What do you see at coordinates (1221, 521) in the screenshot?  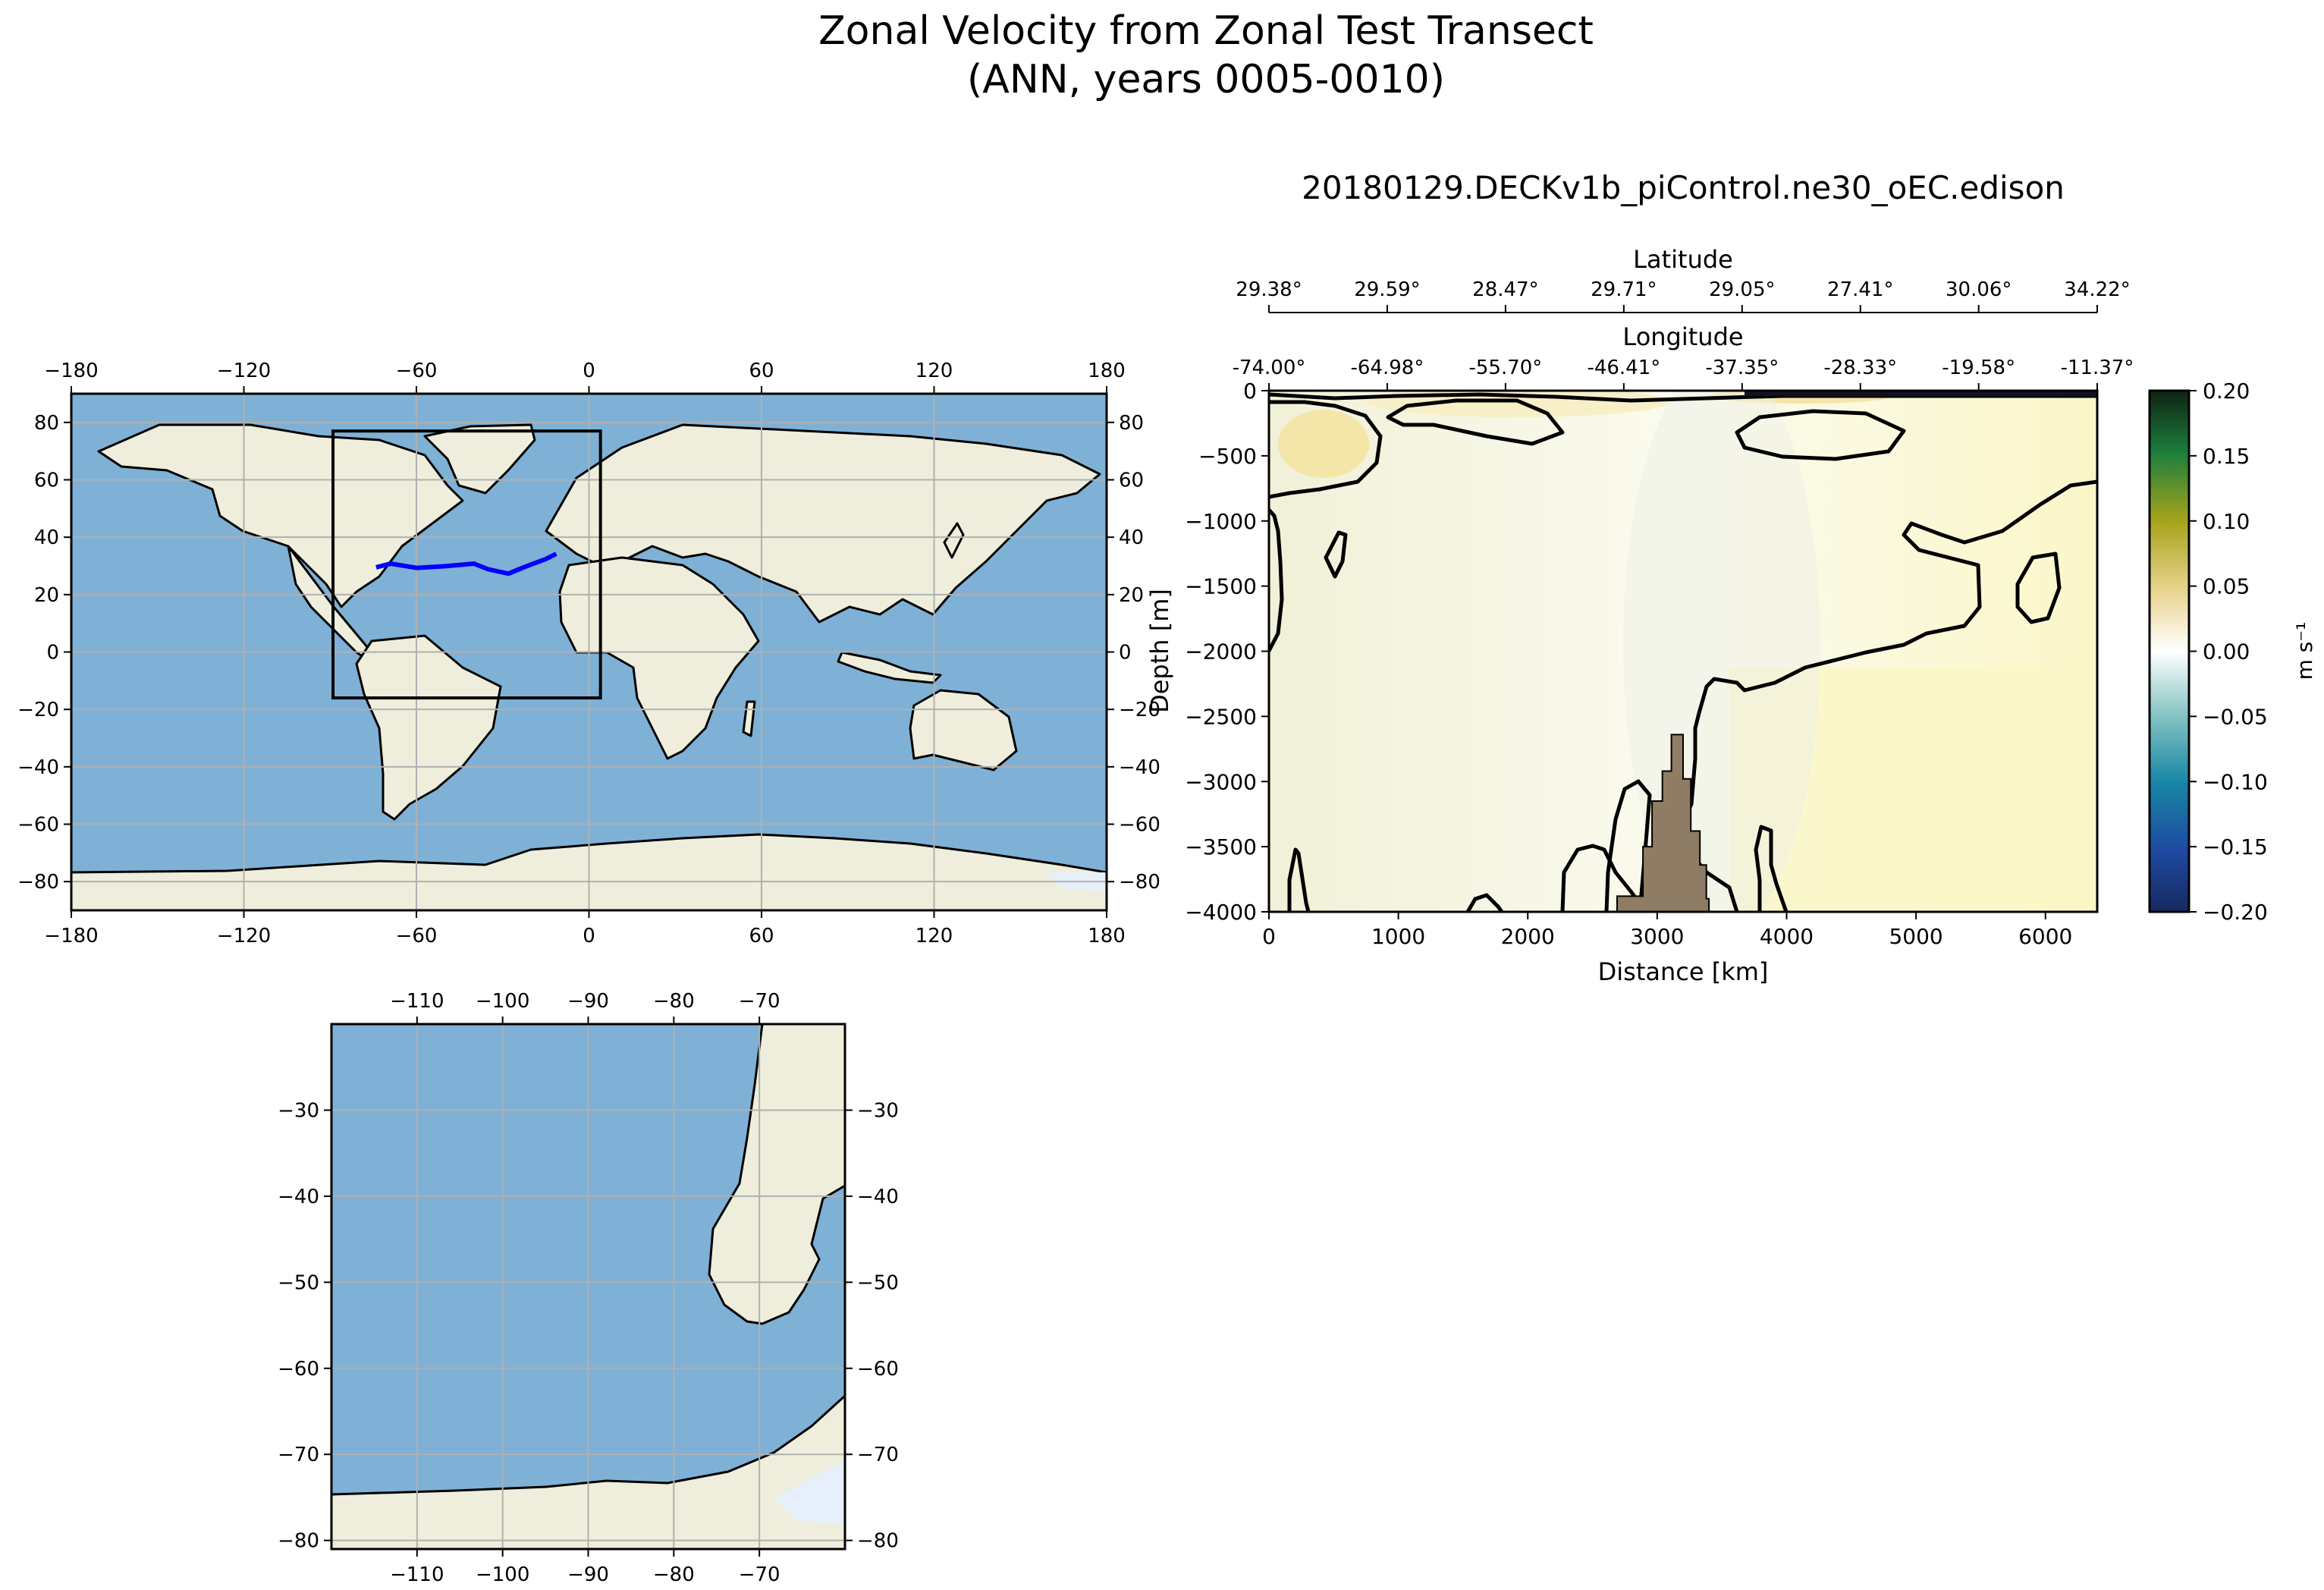 I see `section-ytick-label: −1000` at bounding box center [1221, 521].